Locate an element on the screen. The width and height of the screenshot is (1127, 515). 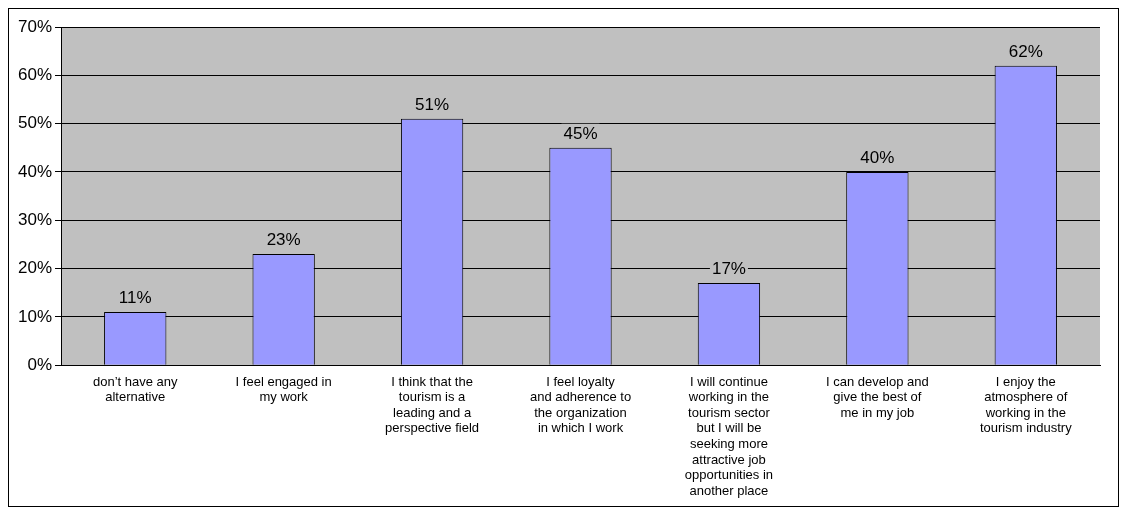
x-tick-label: I feel loyalty and adherence to the organization in which I work is located at coordinates (580, 404).